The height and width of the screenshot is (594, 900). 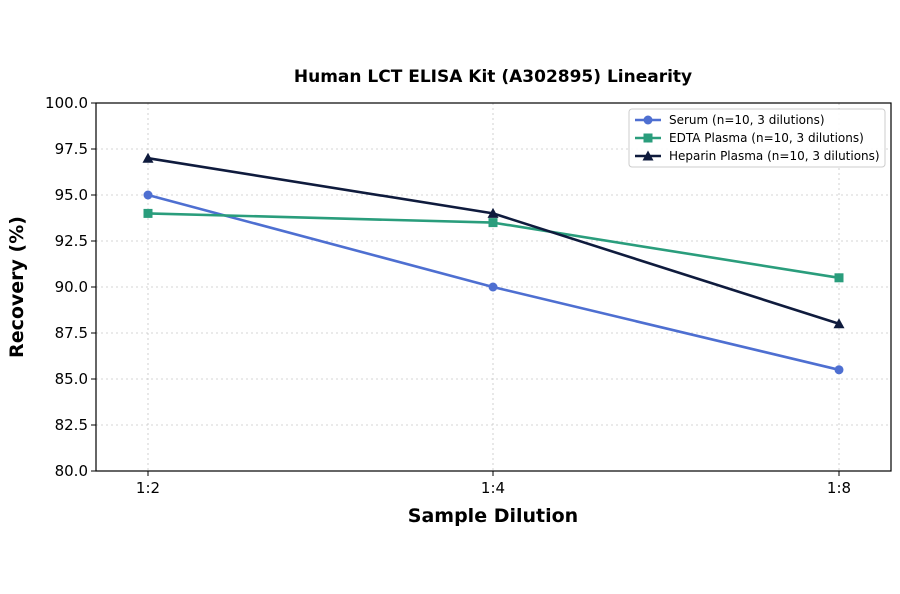 I want to click on y-tick-label: 90.0, so click(x=71, y=287).